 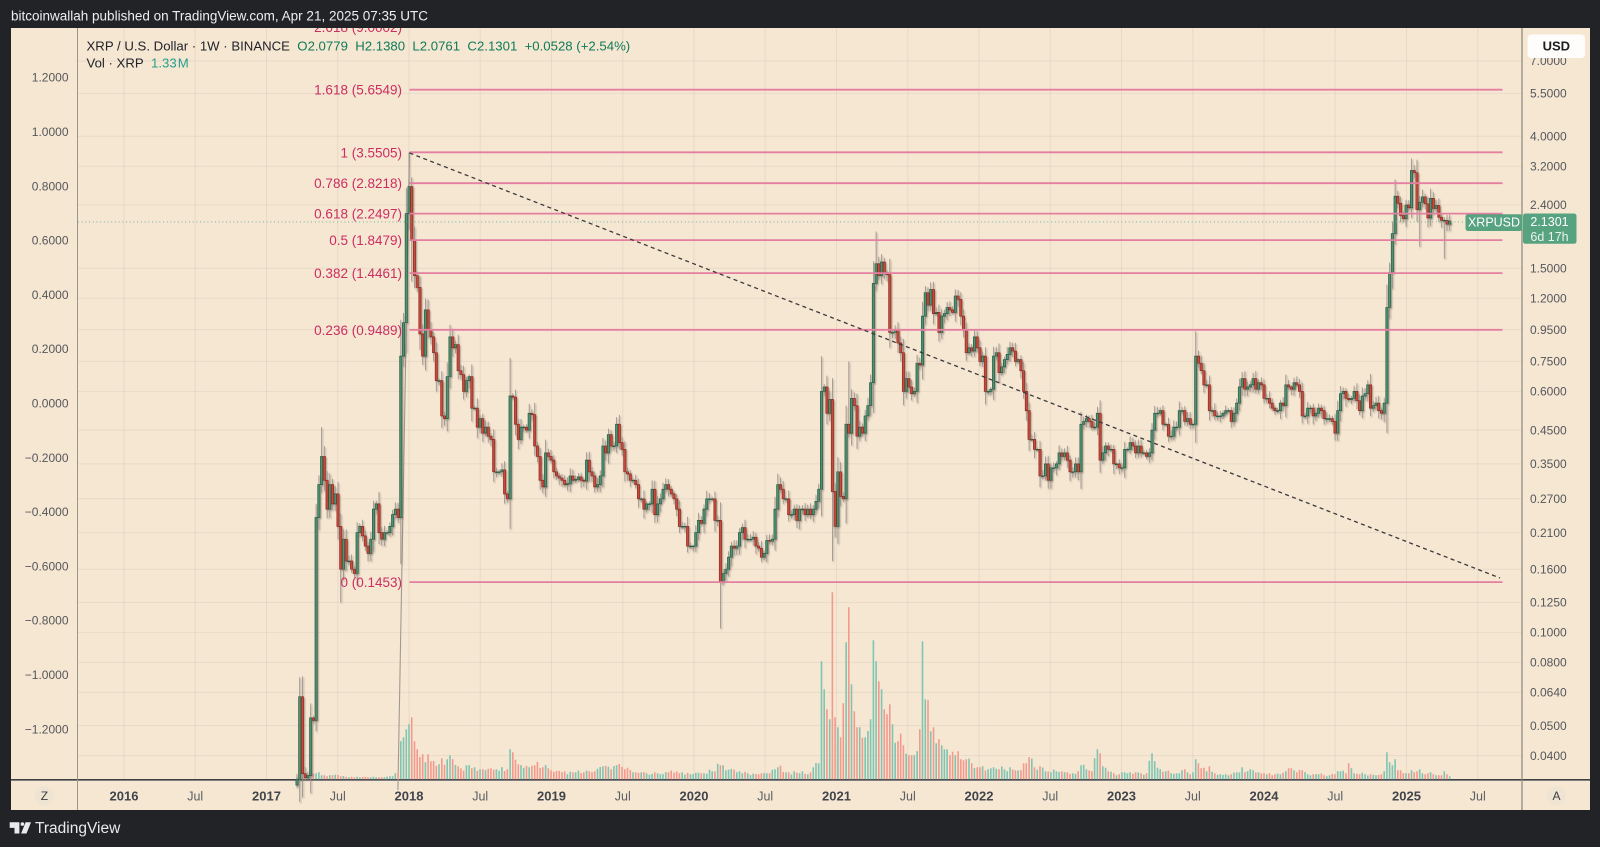 What do you see at coordinates (47, 566) in the screenshot?
I see `svg-text: −0.6000` at bounding box center [47, 566].